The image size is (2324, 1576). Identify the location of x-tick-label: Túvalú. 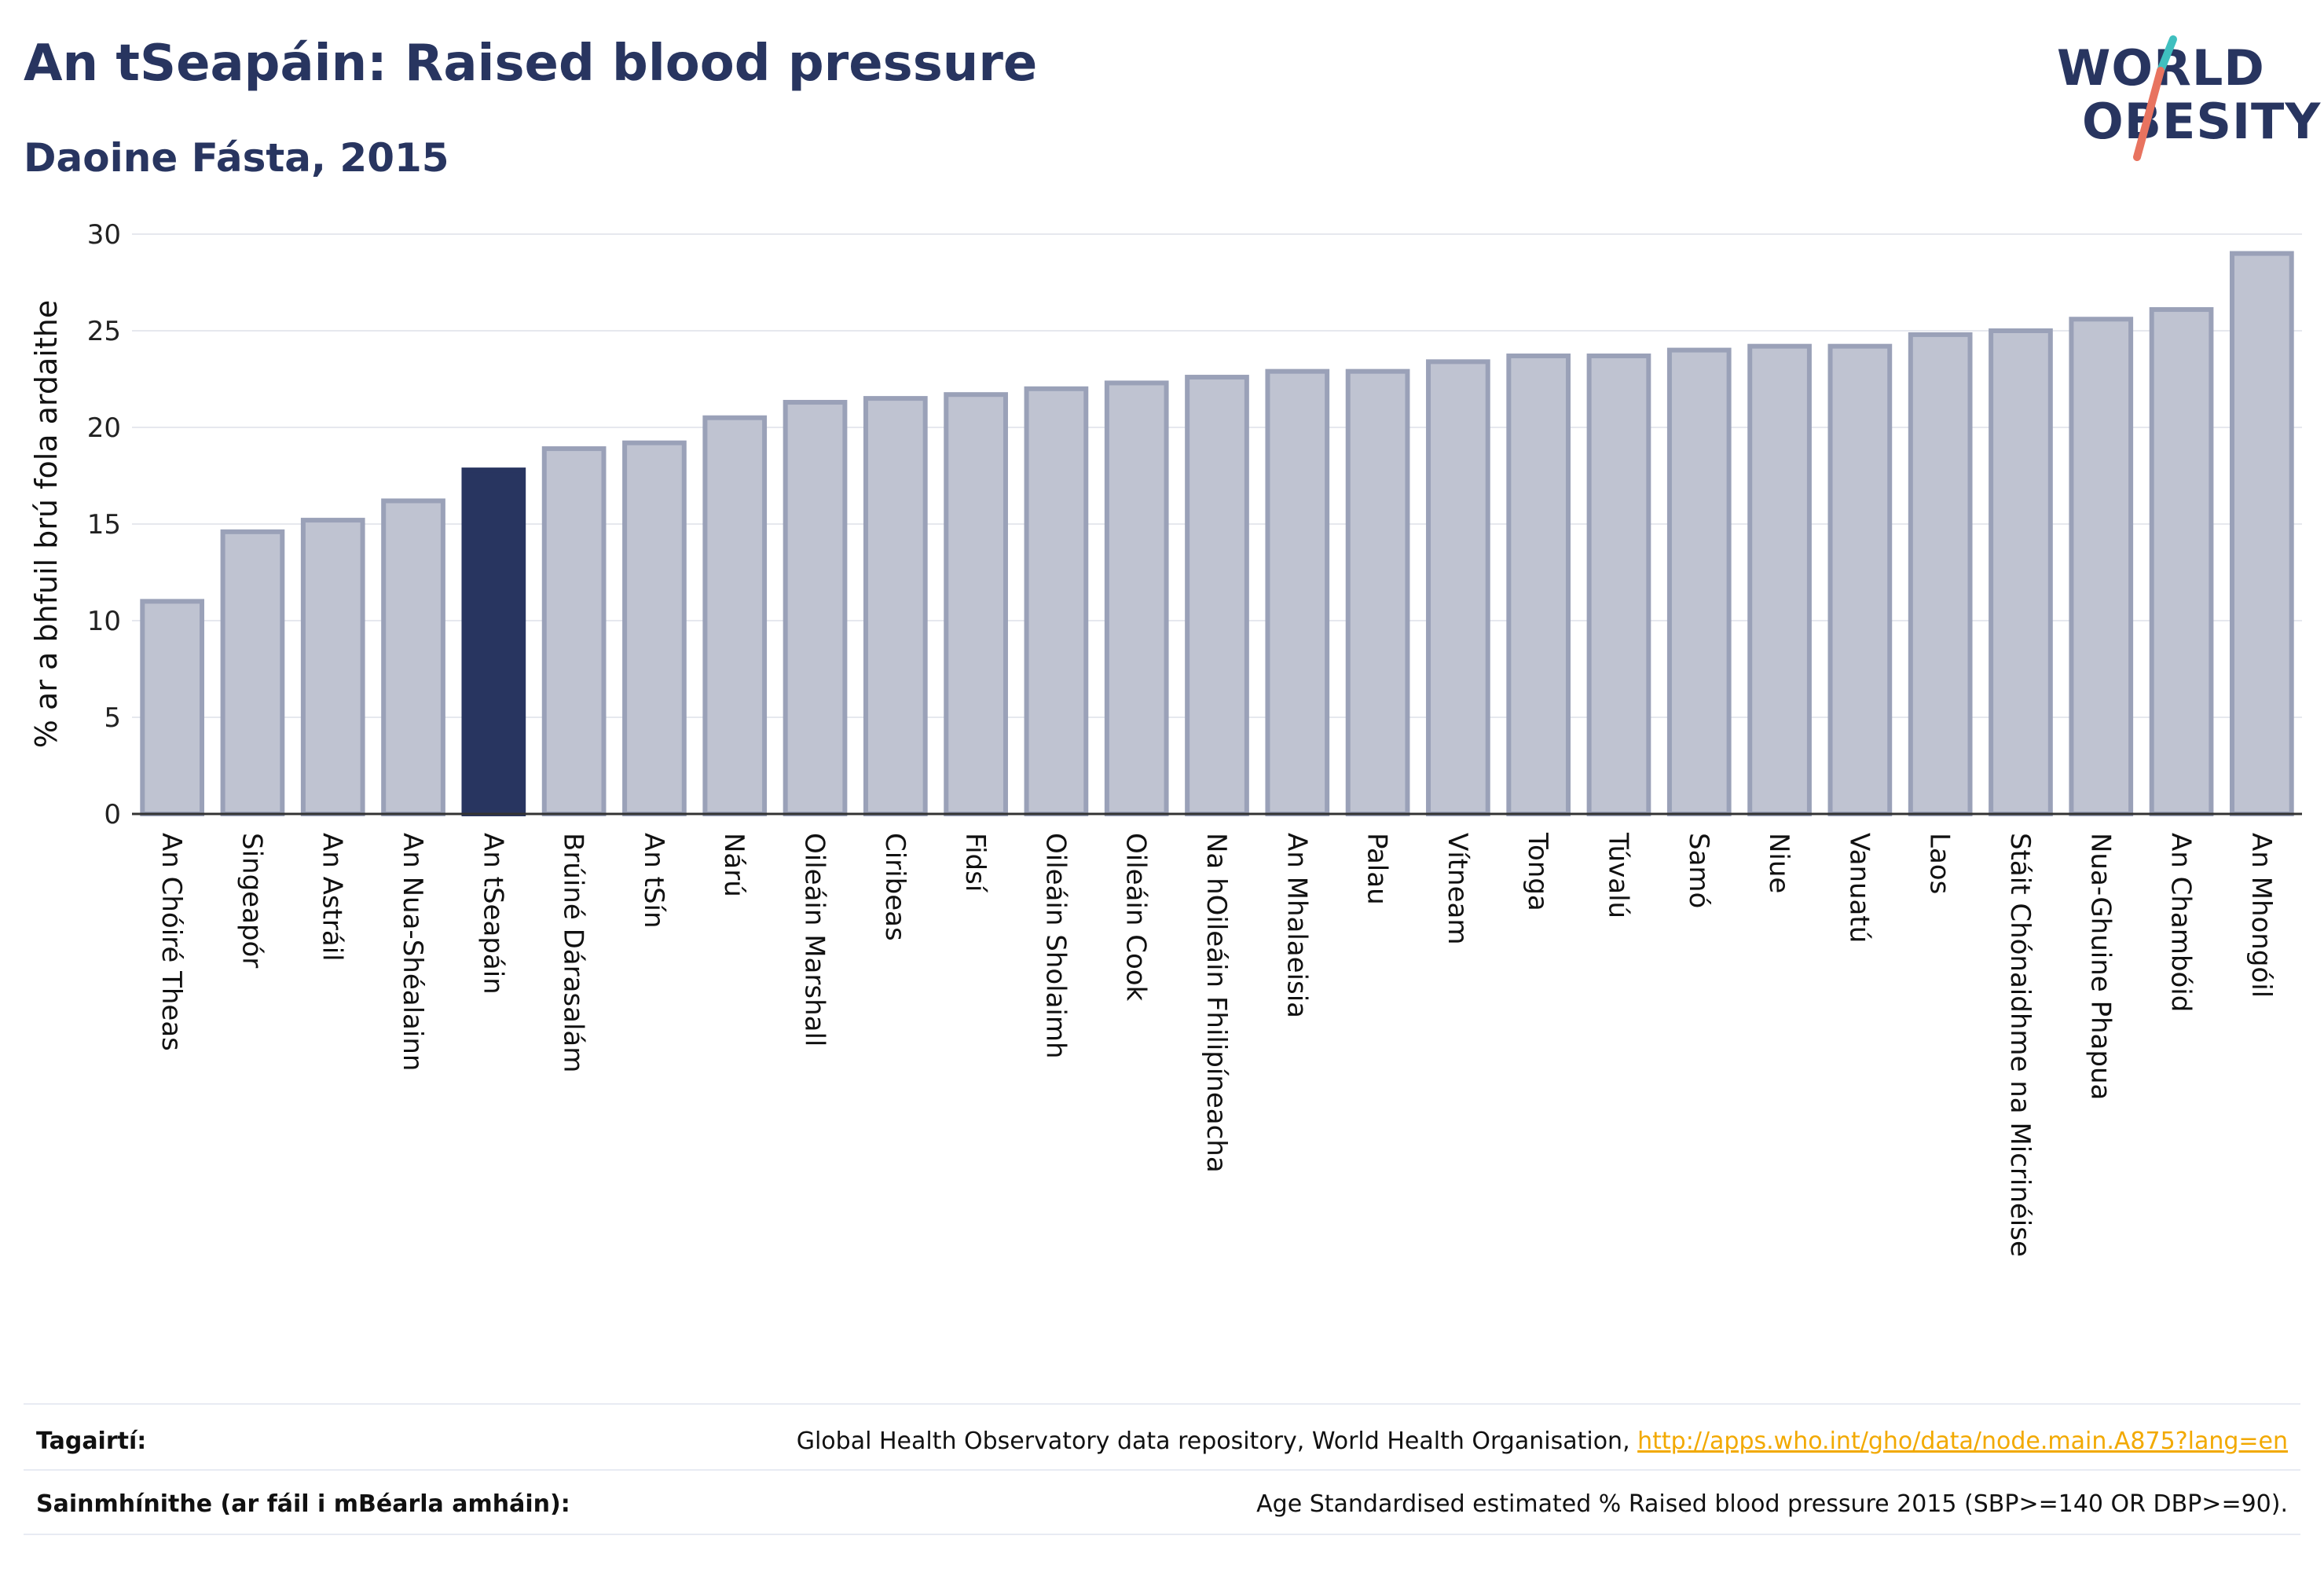
(1617, 875).